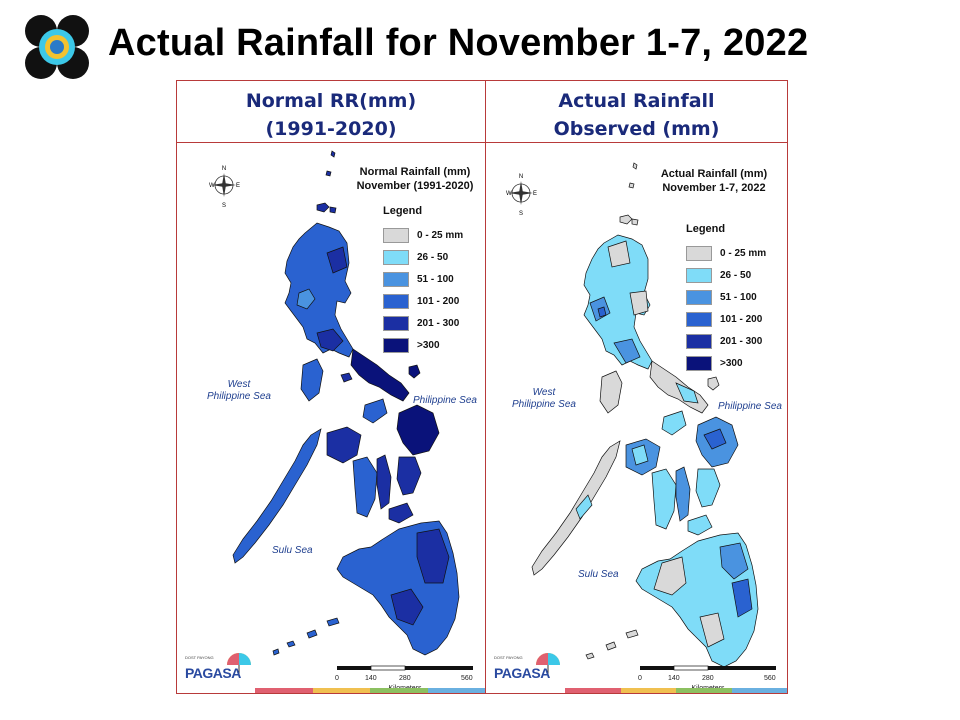 Image resolution: width=960 pixels, height=720 pixels. I want to click on page-title: Actual Rainfall for November 1-7, 2022, so click(458, 43).